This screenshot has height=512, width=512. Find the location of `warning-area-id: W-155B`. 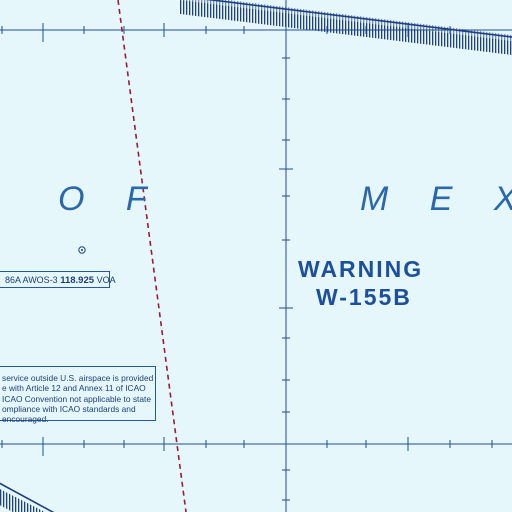

warning-area-id: W-155B is located at coordinates (364, 297).